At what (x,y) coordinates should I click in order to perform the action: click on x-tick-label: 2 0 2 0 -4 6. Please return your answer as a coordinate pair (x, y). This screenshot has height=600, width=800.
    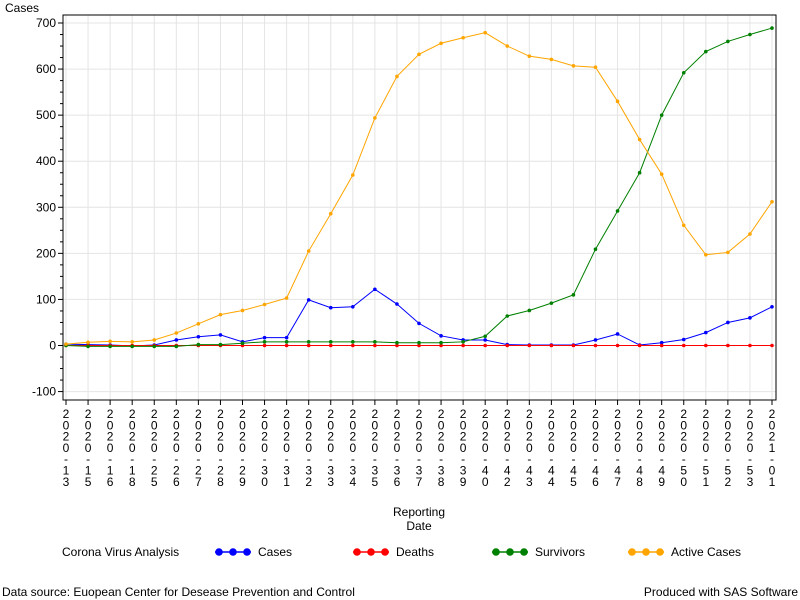
    Looking at the image, I should click on (595, 448).